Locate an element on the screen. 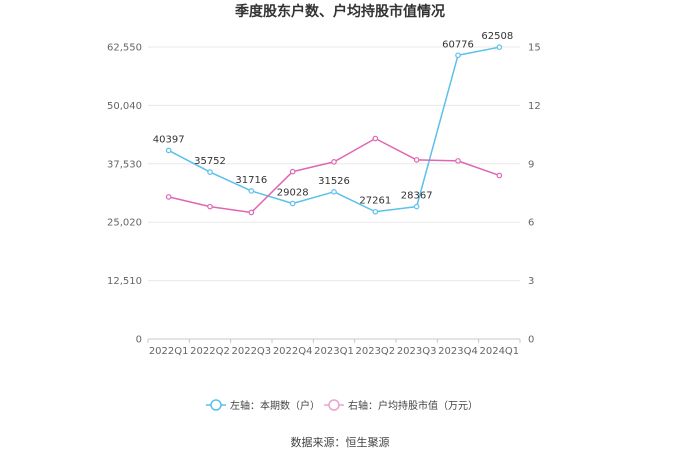 The height and width of the screenshot is (460, 680). data-label: 31526 is located at coordinates (334, 181).